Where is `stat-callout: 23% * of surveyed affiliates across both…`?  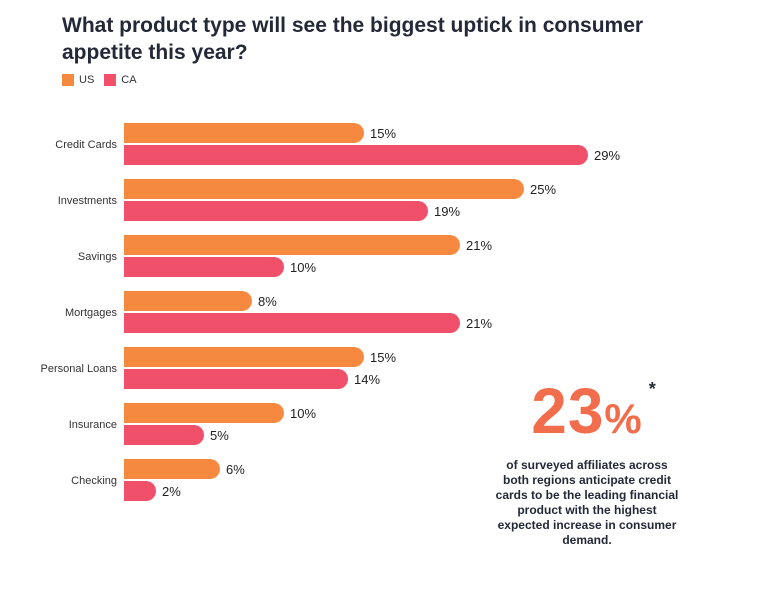 stat-callout: 23% * of surveyed affiliates across both… is located at coordinates (587, 463).